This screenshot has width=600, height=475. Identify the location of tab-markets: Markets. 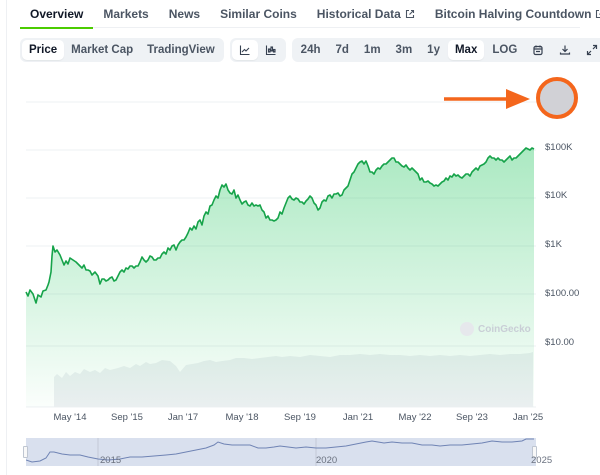
(125, 14).